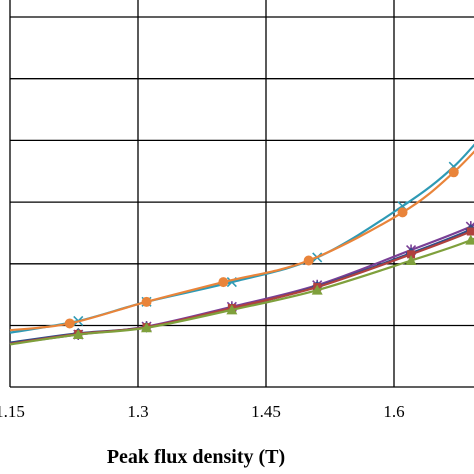 The width and height of the screenshot is (474, 474). Describe the element at coordinates (137, 411) in the screenshot. I see `x-tick-label: 1.3` at that location.